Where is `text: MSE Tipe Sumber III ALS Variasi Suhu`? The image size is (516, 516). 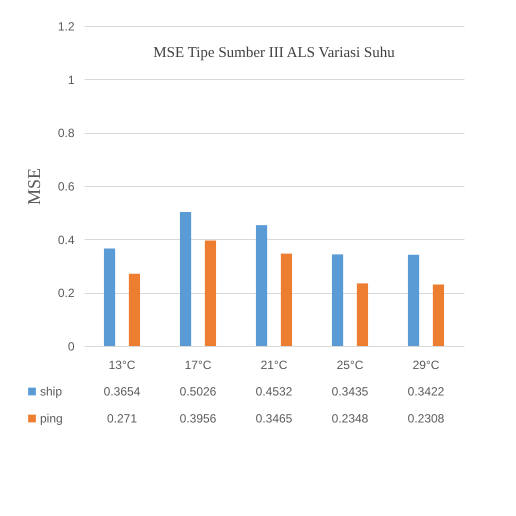
text: MSE Tipe Sumber III ALS Variasi Suhu is located at coordinates (274, 53).